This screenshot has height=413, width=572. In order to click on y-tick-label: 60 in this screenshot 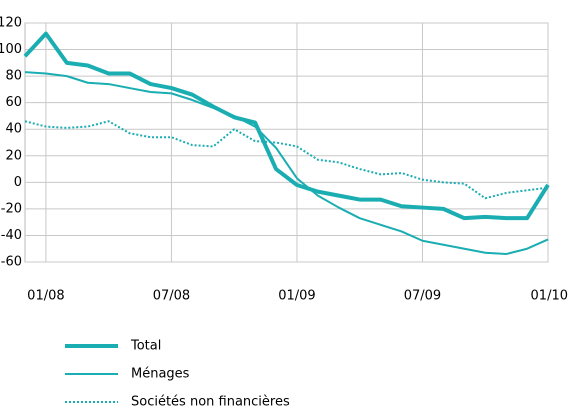, I will do `click(13, 102)`.